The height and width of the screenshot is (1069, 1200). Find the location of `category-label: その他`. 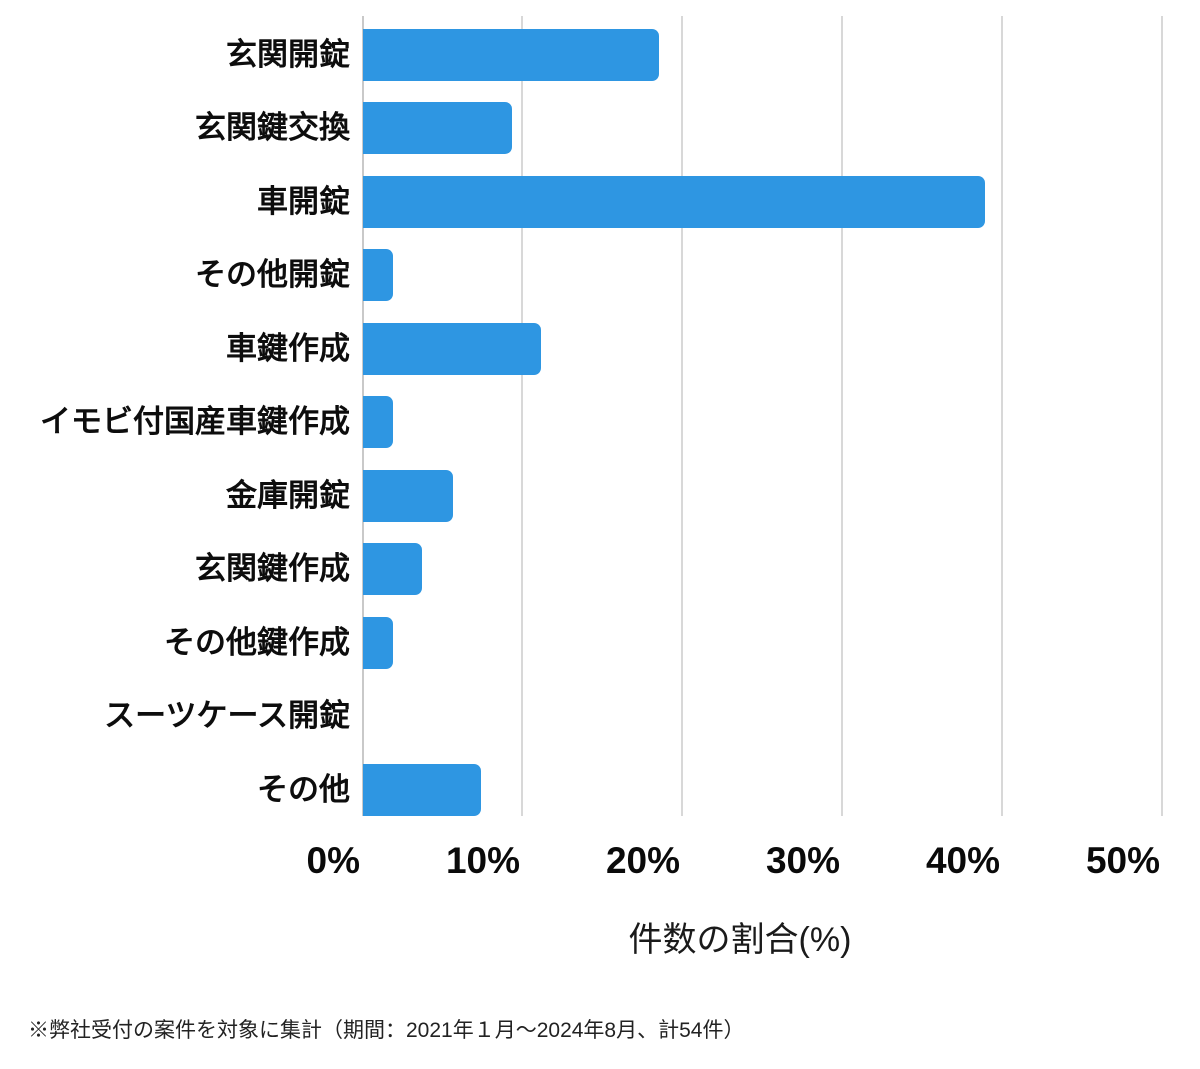

category-label: その他 is located at coordinates (303, 789).